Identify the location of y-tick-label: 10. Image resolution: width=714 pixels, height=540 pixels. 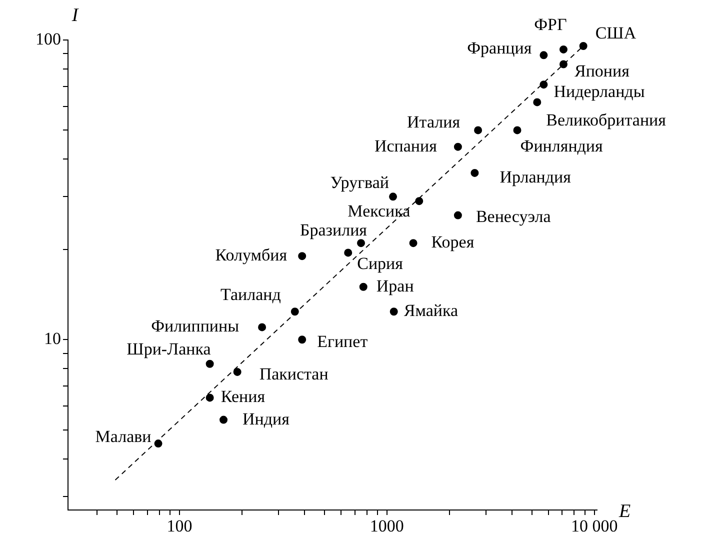
(52, 338).